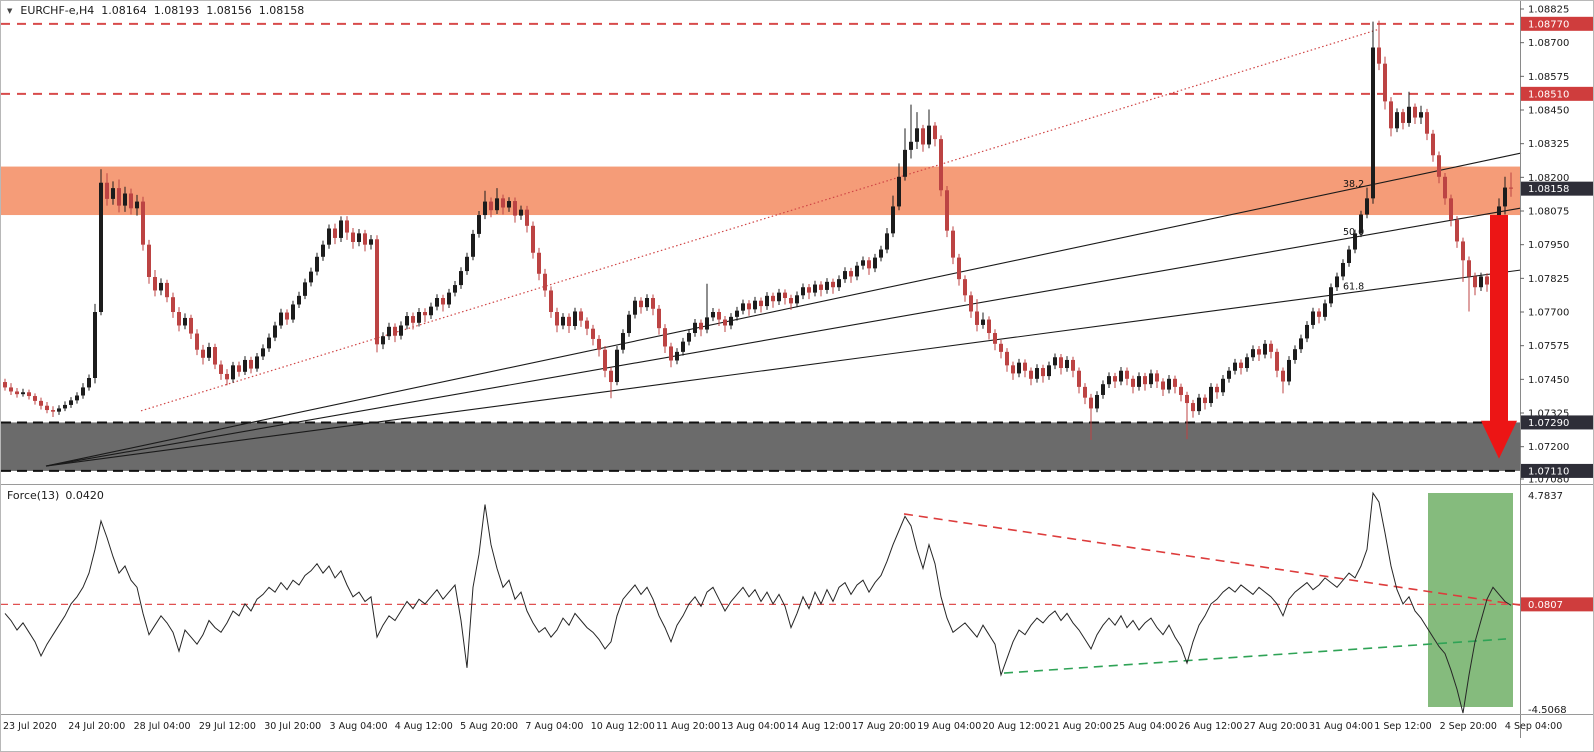 The height and width of the screenshot is (752, 1594). Describe the element at coordinates (1557, 604) in the screenshot. I see `force-level-badge` at that location.